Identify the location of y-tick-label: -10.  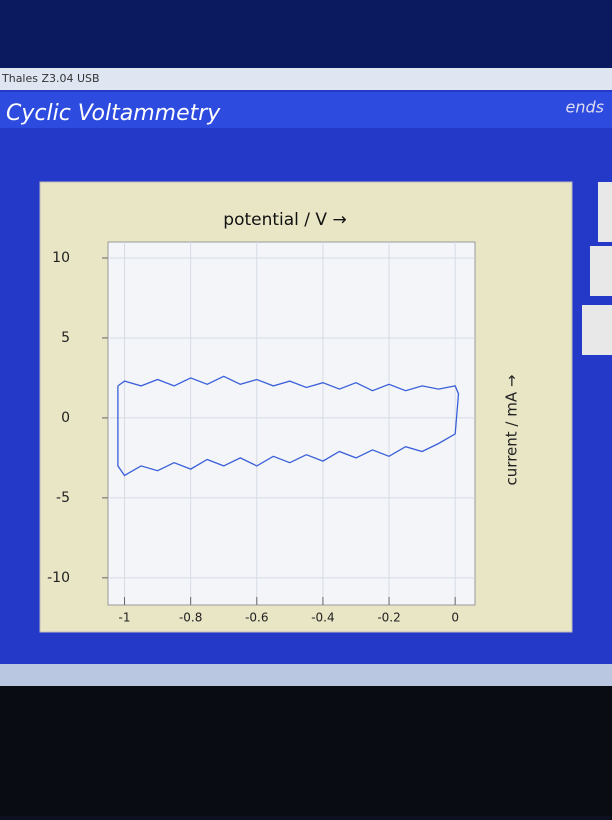
(58, 578).